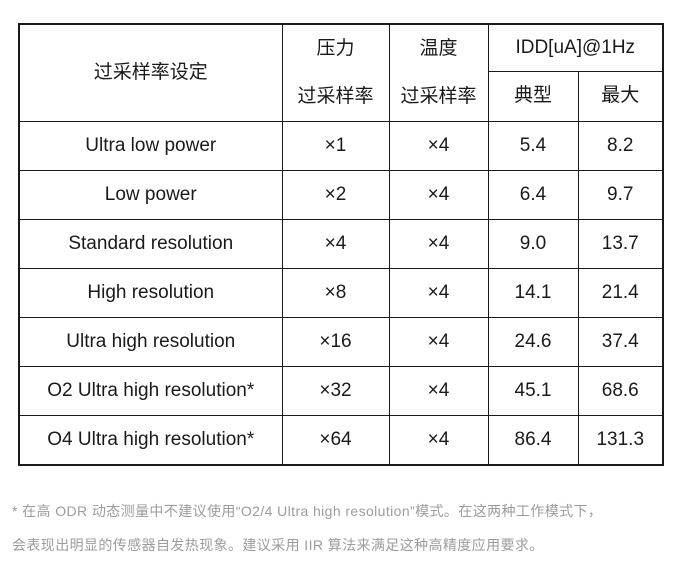 The height and width of the screenshot is (569, 676). What do you see at coordinates (575, 48) in the screenshot?
I see `header-idd: IDD[uA]@1Hz` at bounding box center [575, 48].